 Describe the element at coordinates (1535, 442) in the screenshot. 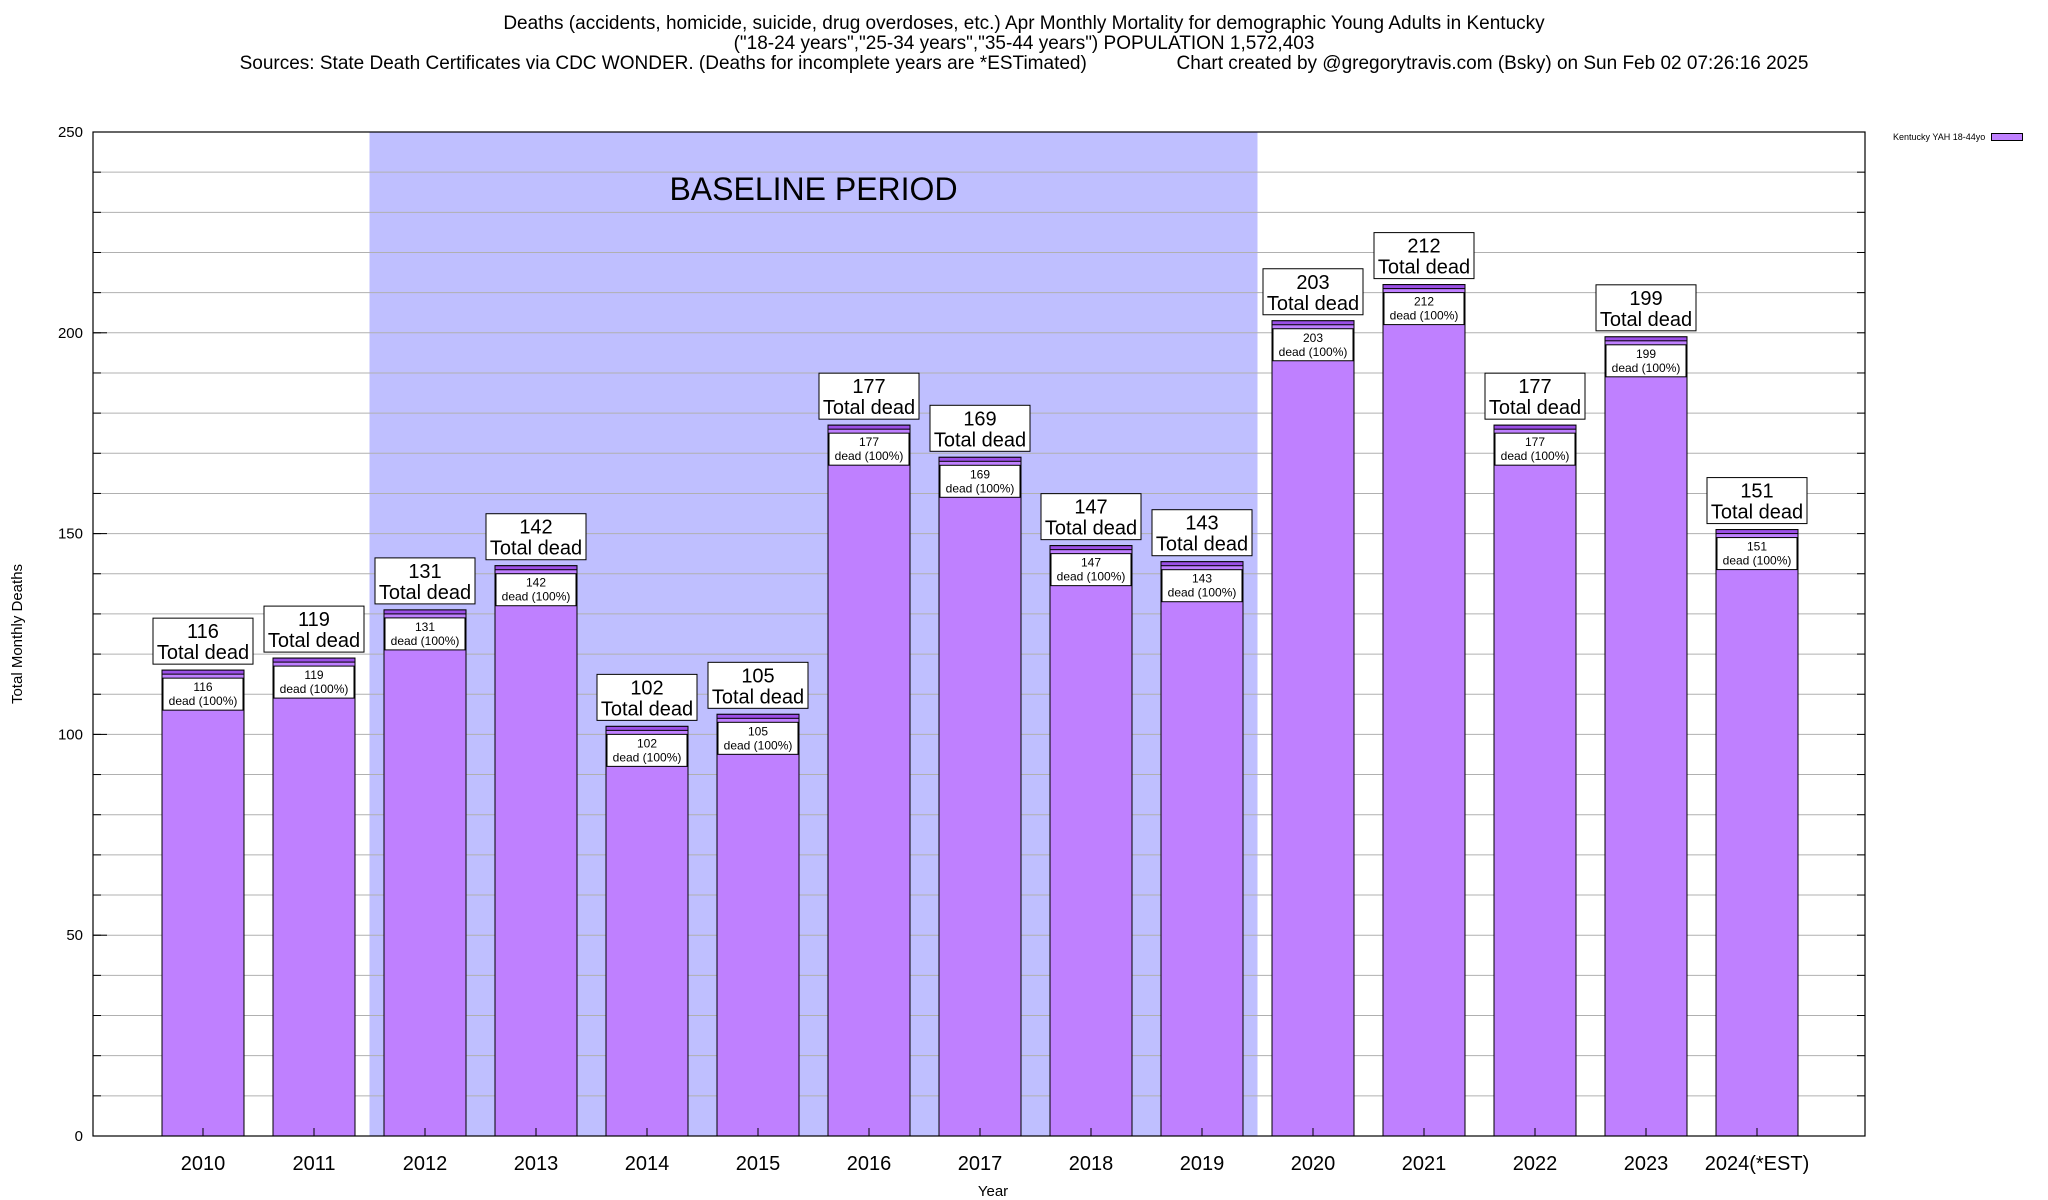

I see `inner-value-label: 177` at that location.